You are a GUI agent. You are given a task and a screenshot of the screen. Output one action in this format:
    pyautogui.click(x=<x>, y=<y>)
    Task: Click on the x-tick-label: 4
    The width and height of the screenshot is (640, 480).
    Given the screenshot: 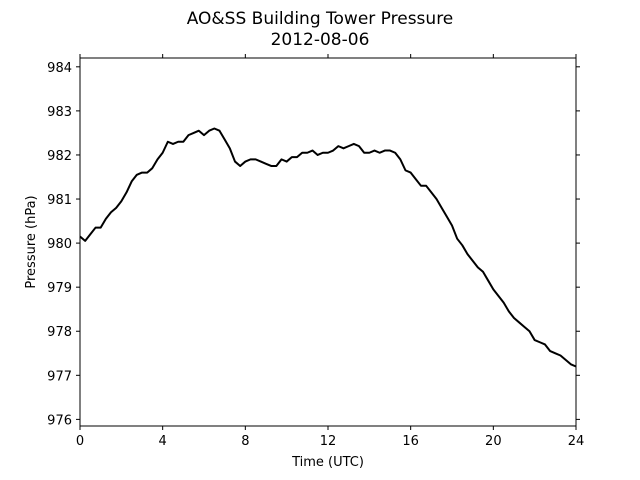 What is the action you would take?
    pyautogui.click(x=163, y=441)
    